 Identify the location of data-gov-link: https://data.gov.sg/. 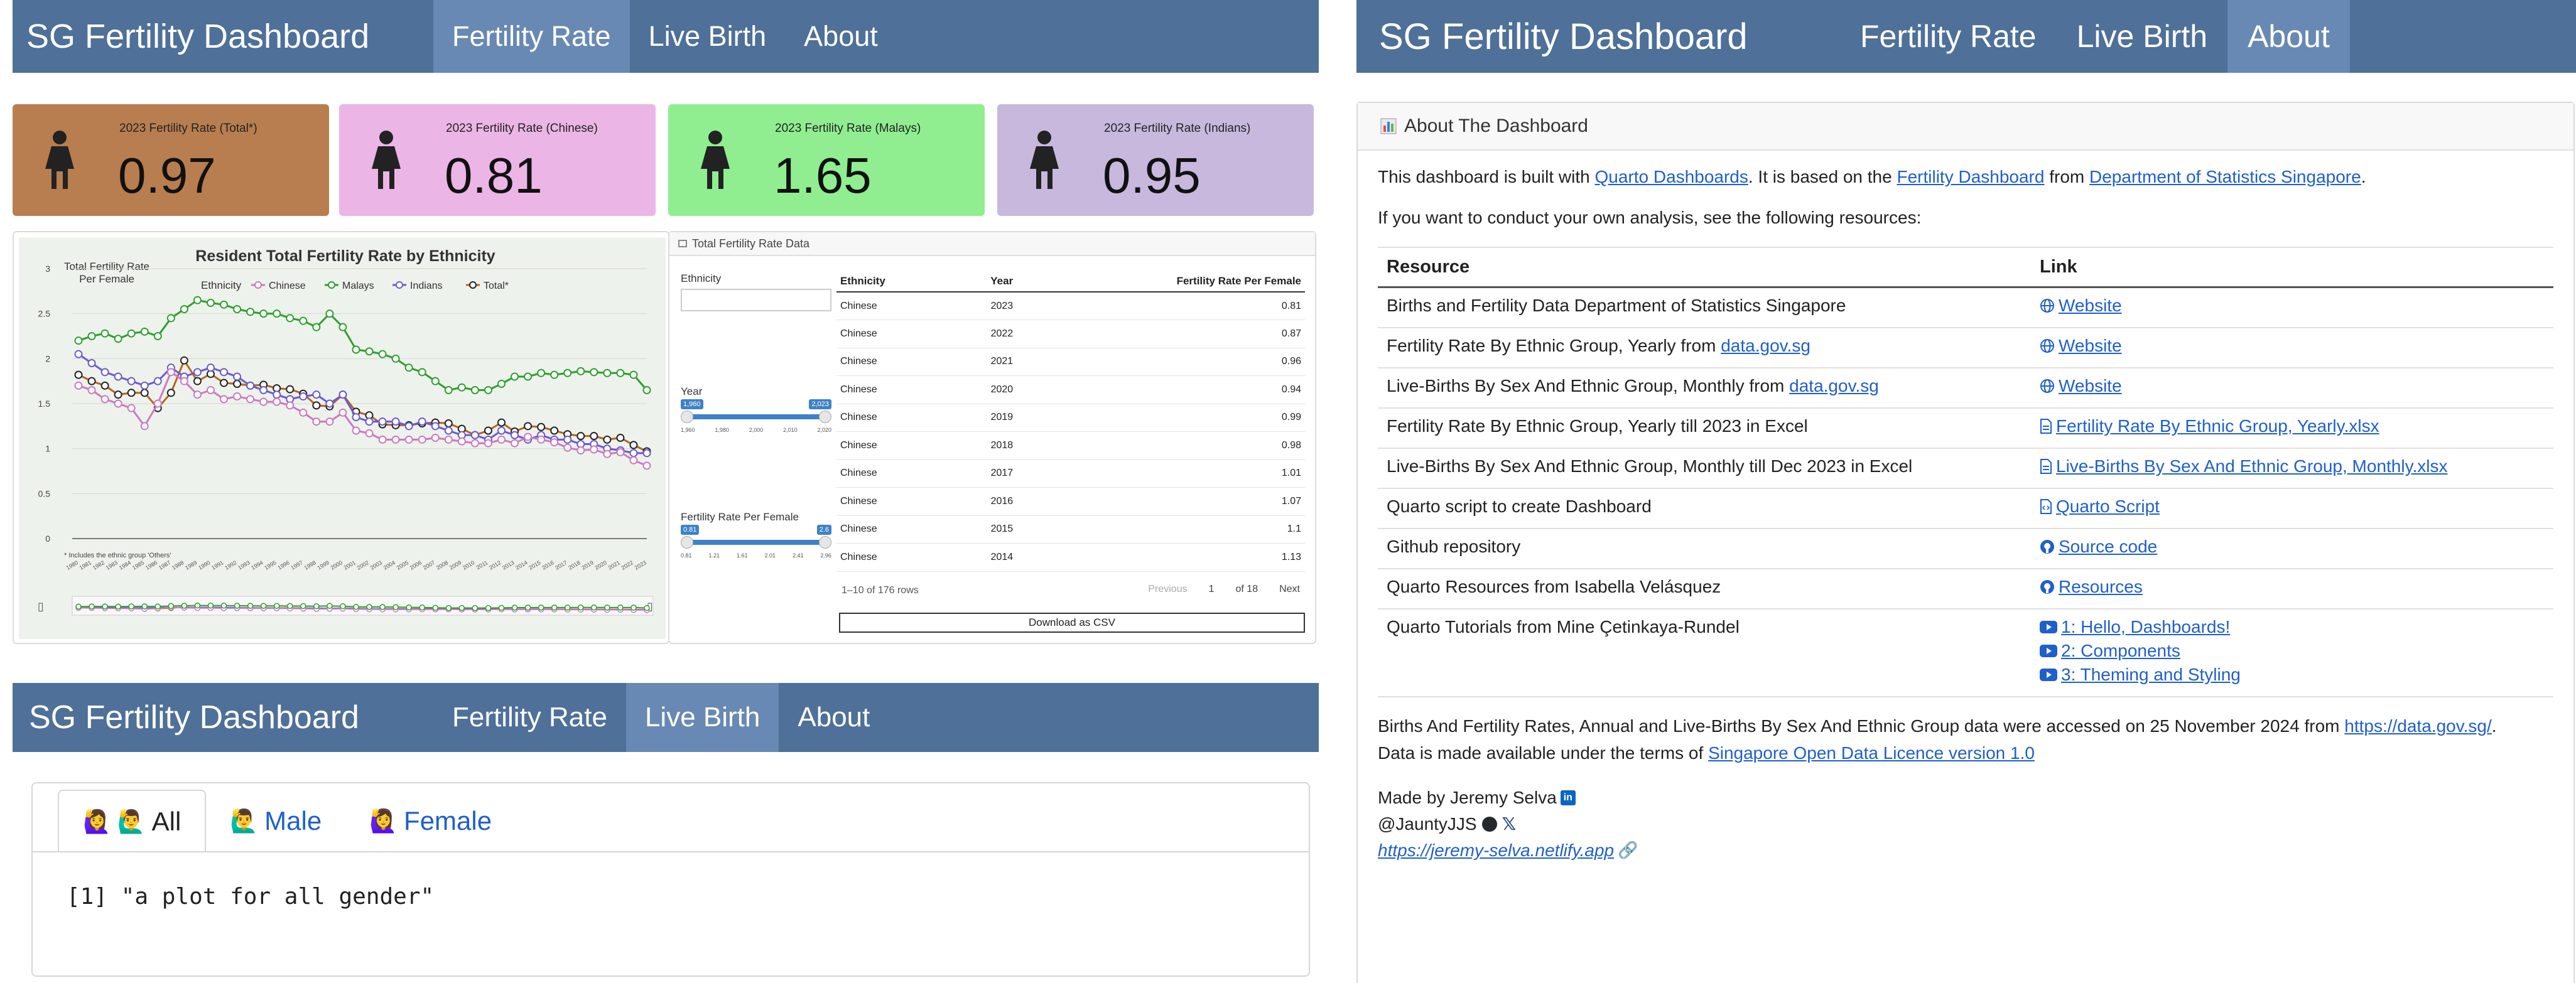
(2418, 726).